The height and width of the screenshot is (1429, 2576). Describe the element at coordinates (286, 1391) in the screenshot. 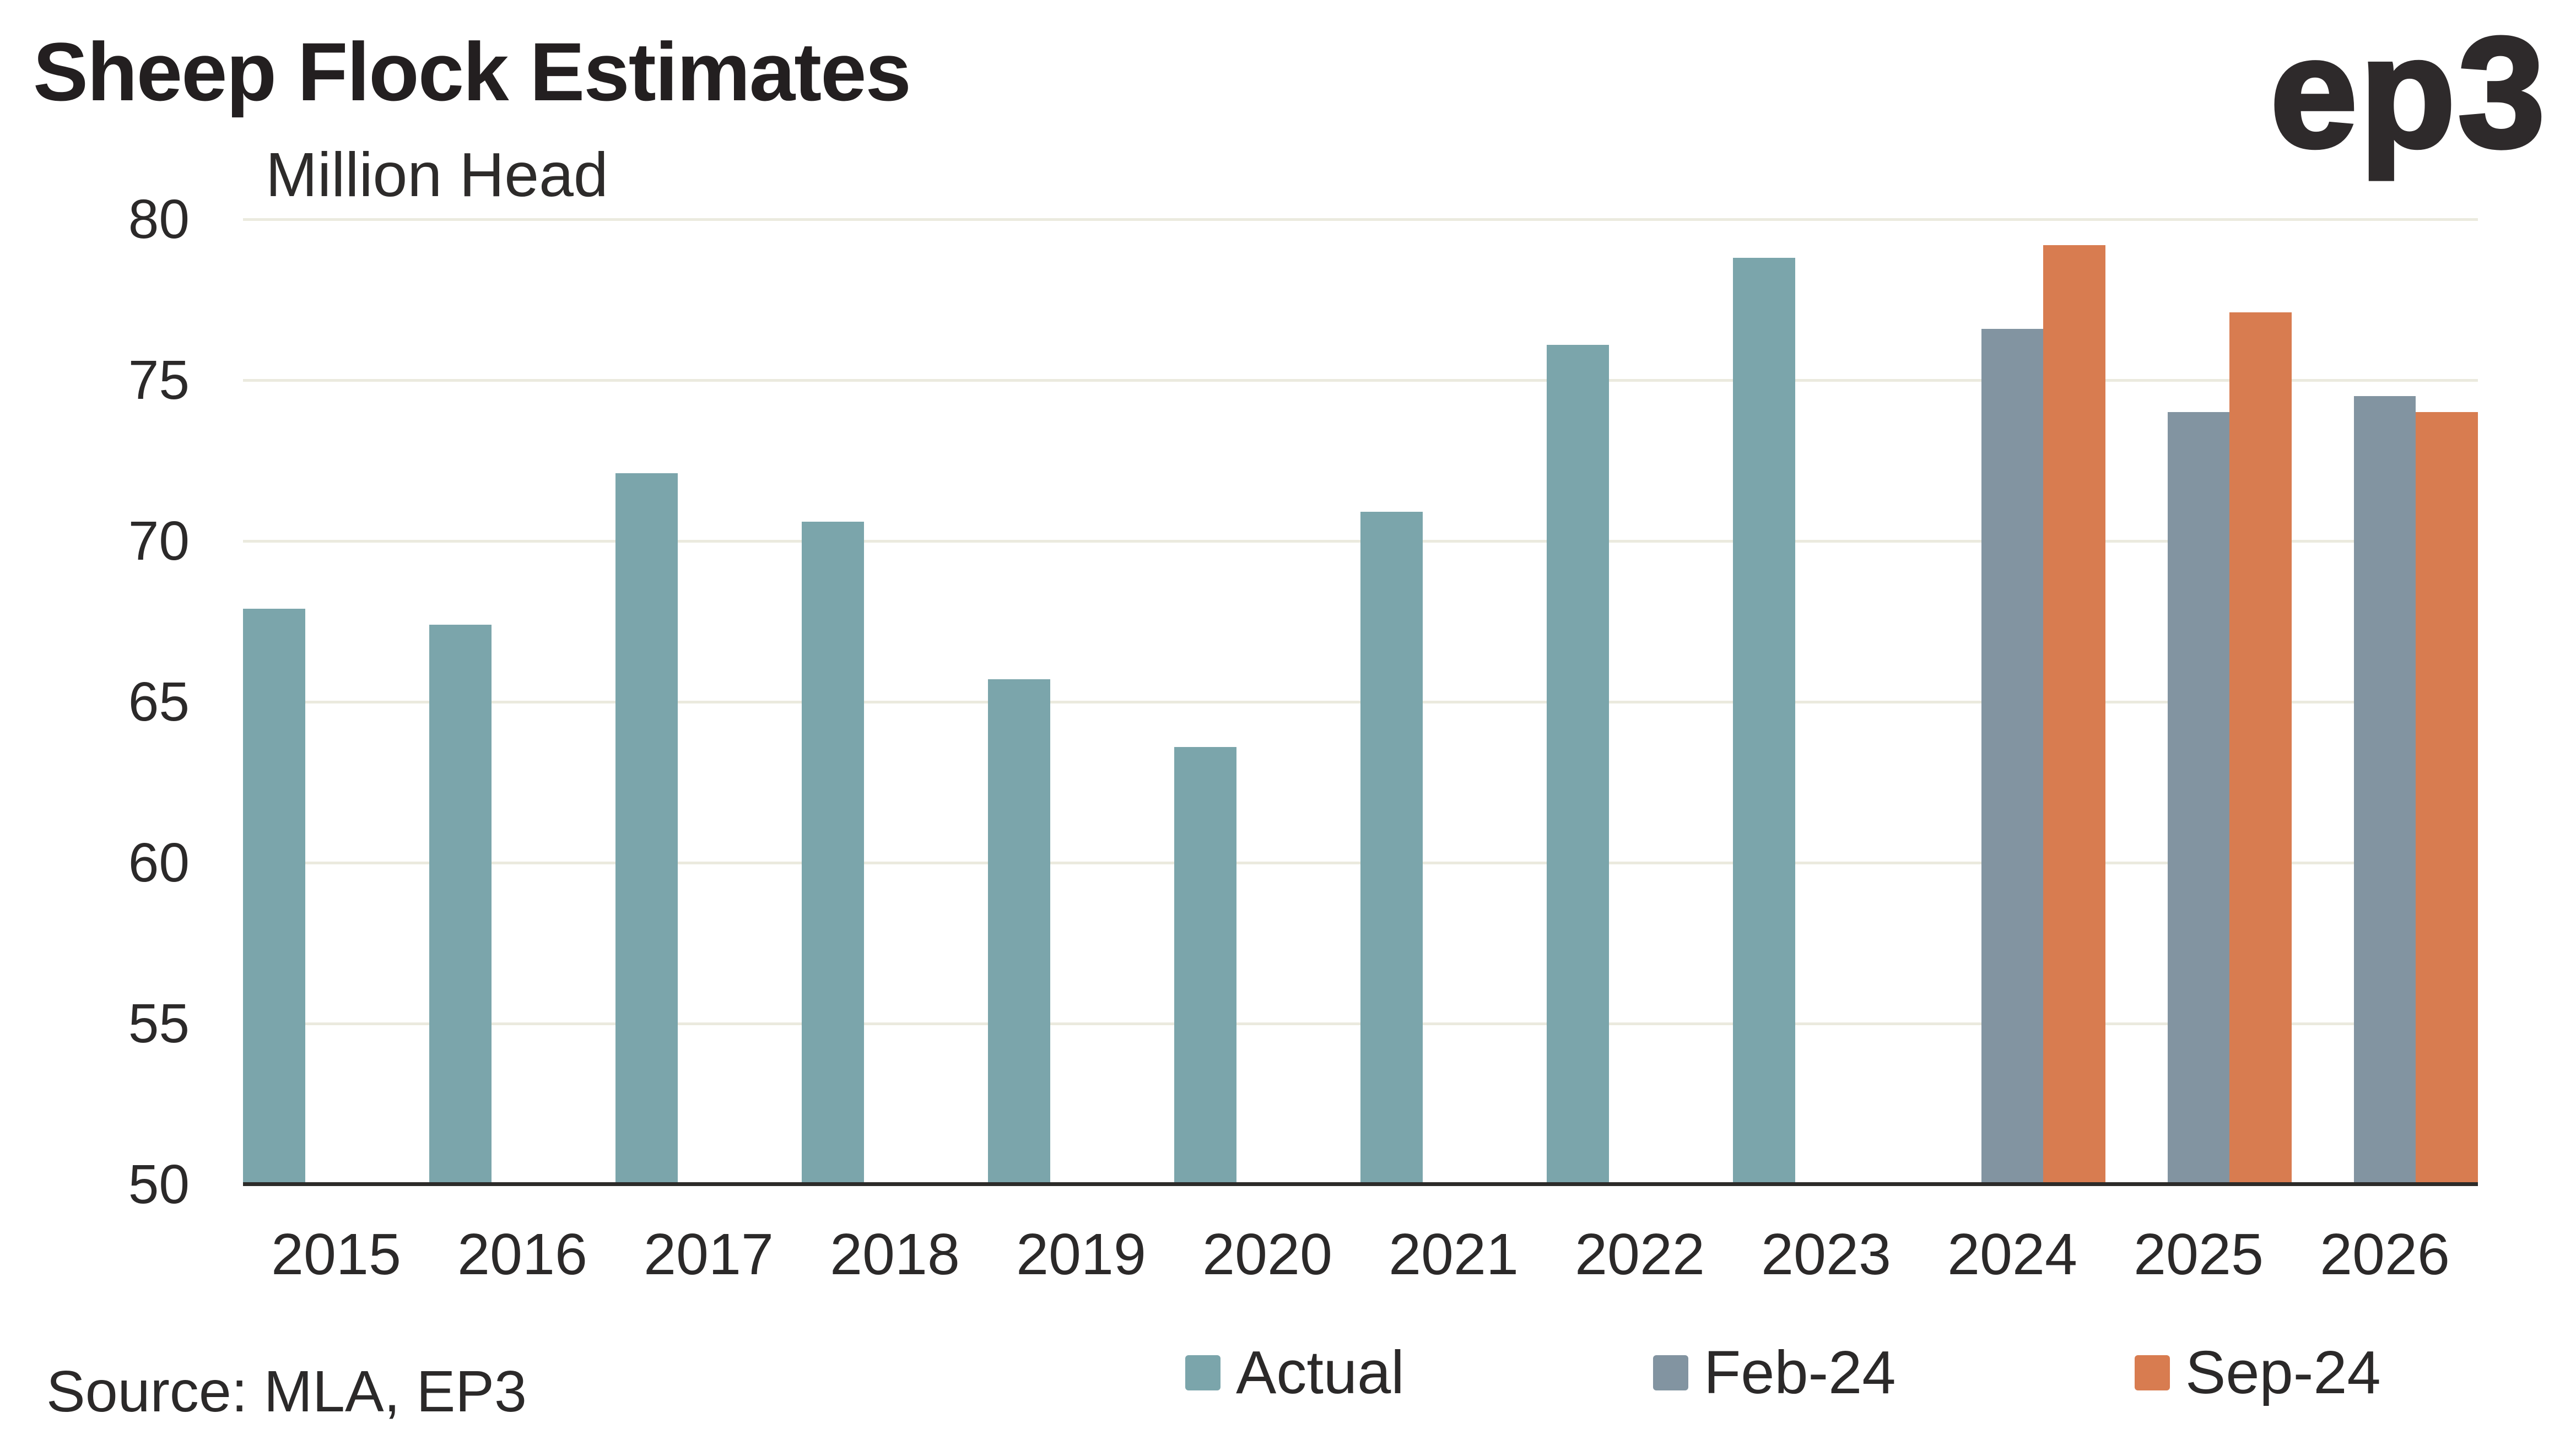

I see `source-note: Source: MLA, EP3` at that location.